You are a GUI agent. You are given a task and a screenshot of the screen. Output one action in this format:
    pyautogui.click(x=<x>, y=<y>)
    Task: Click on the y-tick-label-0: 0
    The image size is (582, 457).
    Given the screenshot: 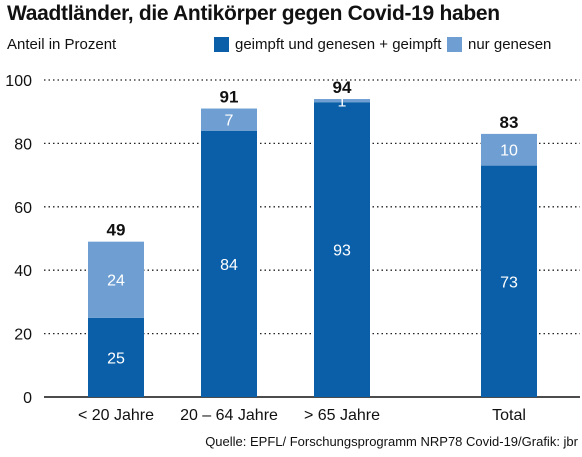 What is the action you would take?
    pyautogui.click(x=27, y=398)
    